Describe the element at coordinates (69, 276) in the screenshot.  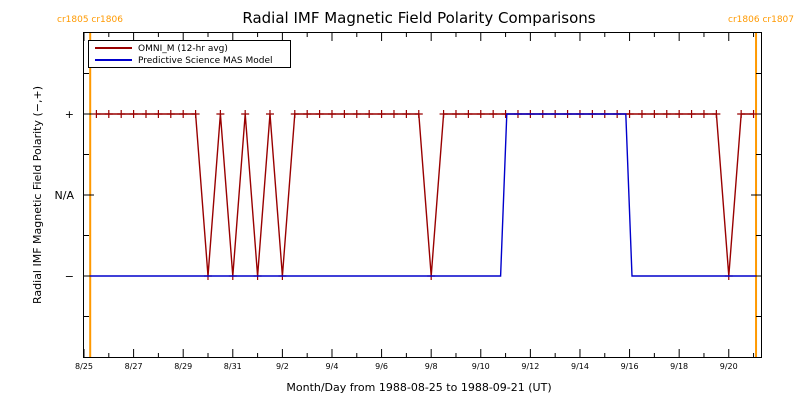
I see `y-tick-label: −` at that location.